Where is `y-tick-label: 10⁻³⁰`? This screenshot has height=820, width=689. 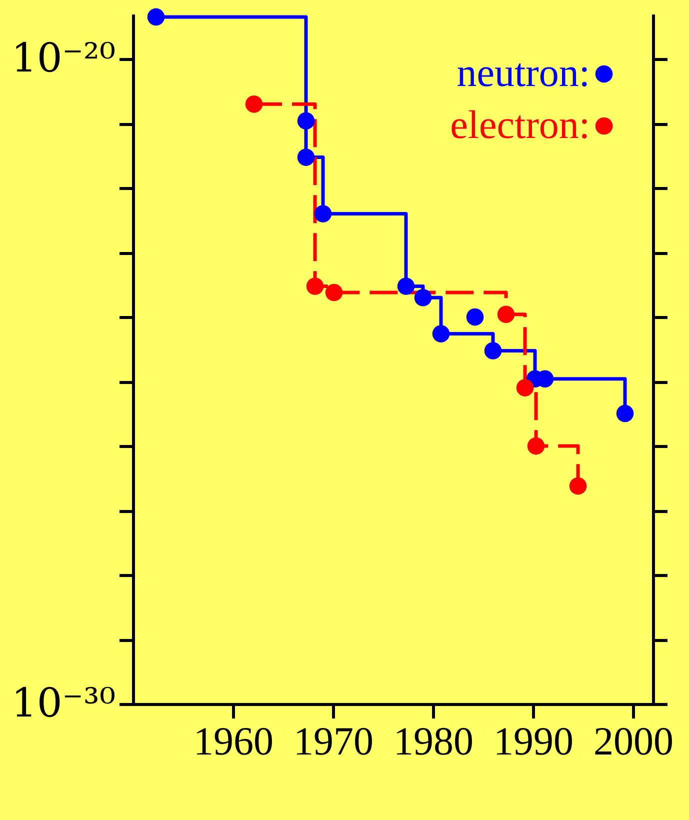
y-tick-label: 10⁻³⁰ is located at coordinates (63, 703).